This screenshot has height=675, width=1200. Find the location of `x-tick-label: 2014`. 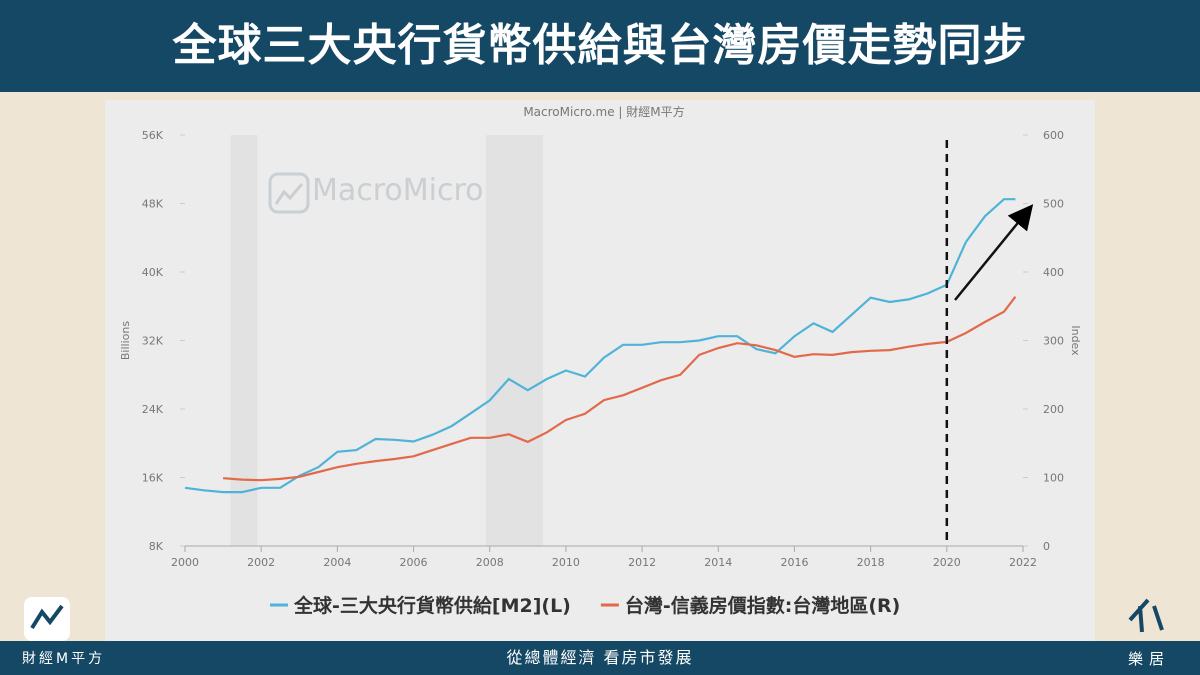

x-tick-label: 2014 is located at coordinates (718, 562).